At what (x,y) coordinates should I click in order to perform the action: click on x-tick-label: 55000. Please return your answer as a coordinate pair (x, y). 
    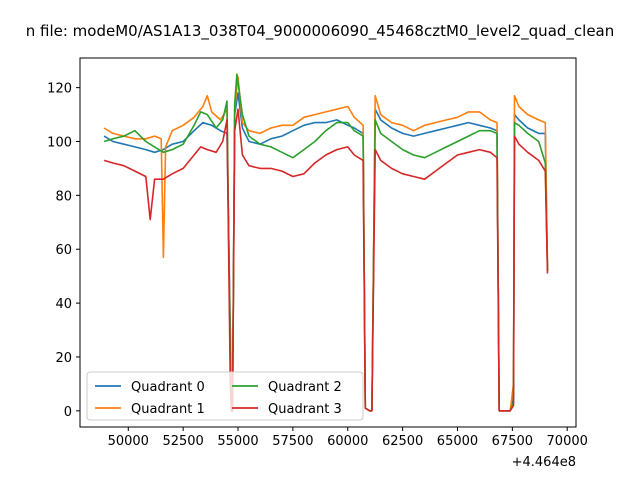
    Looking at the image, I should click on (237, 441).